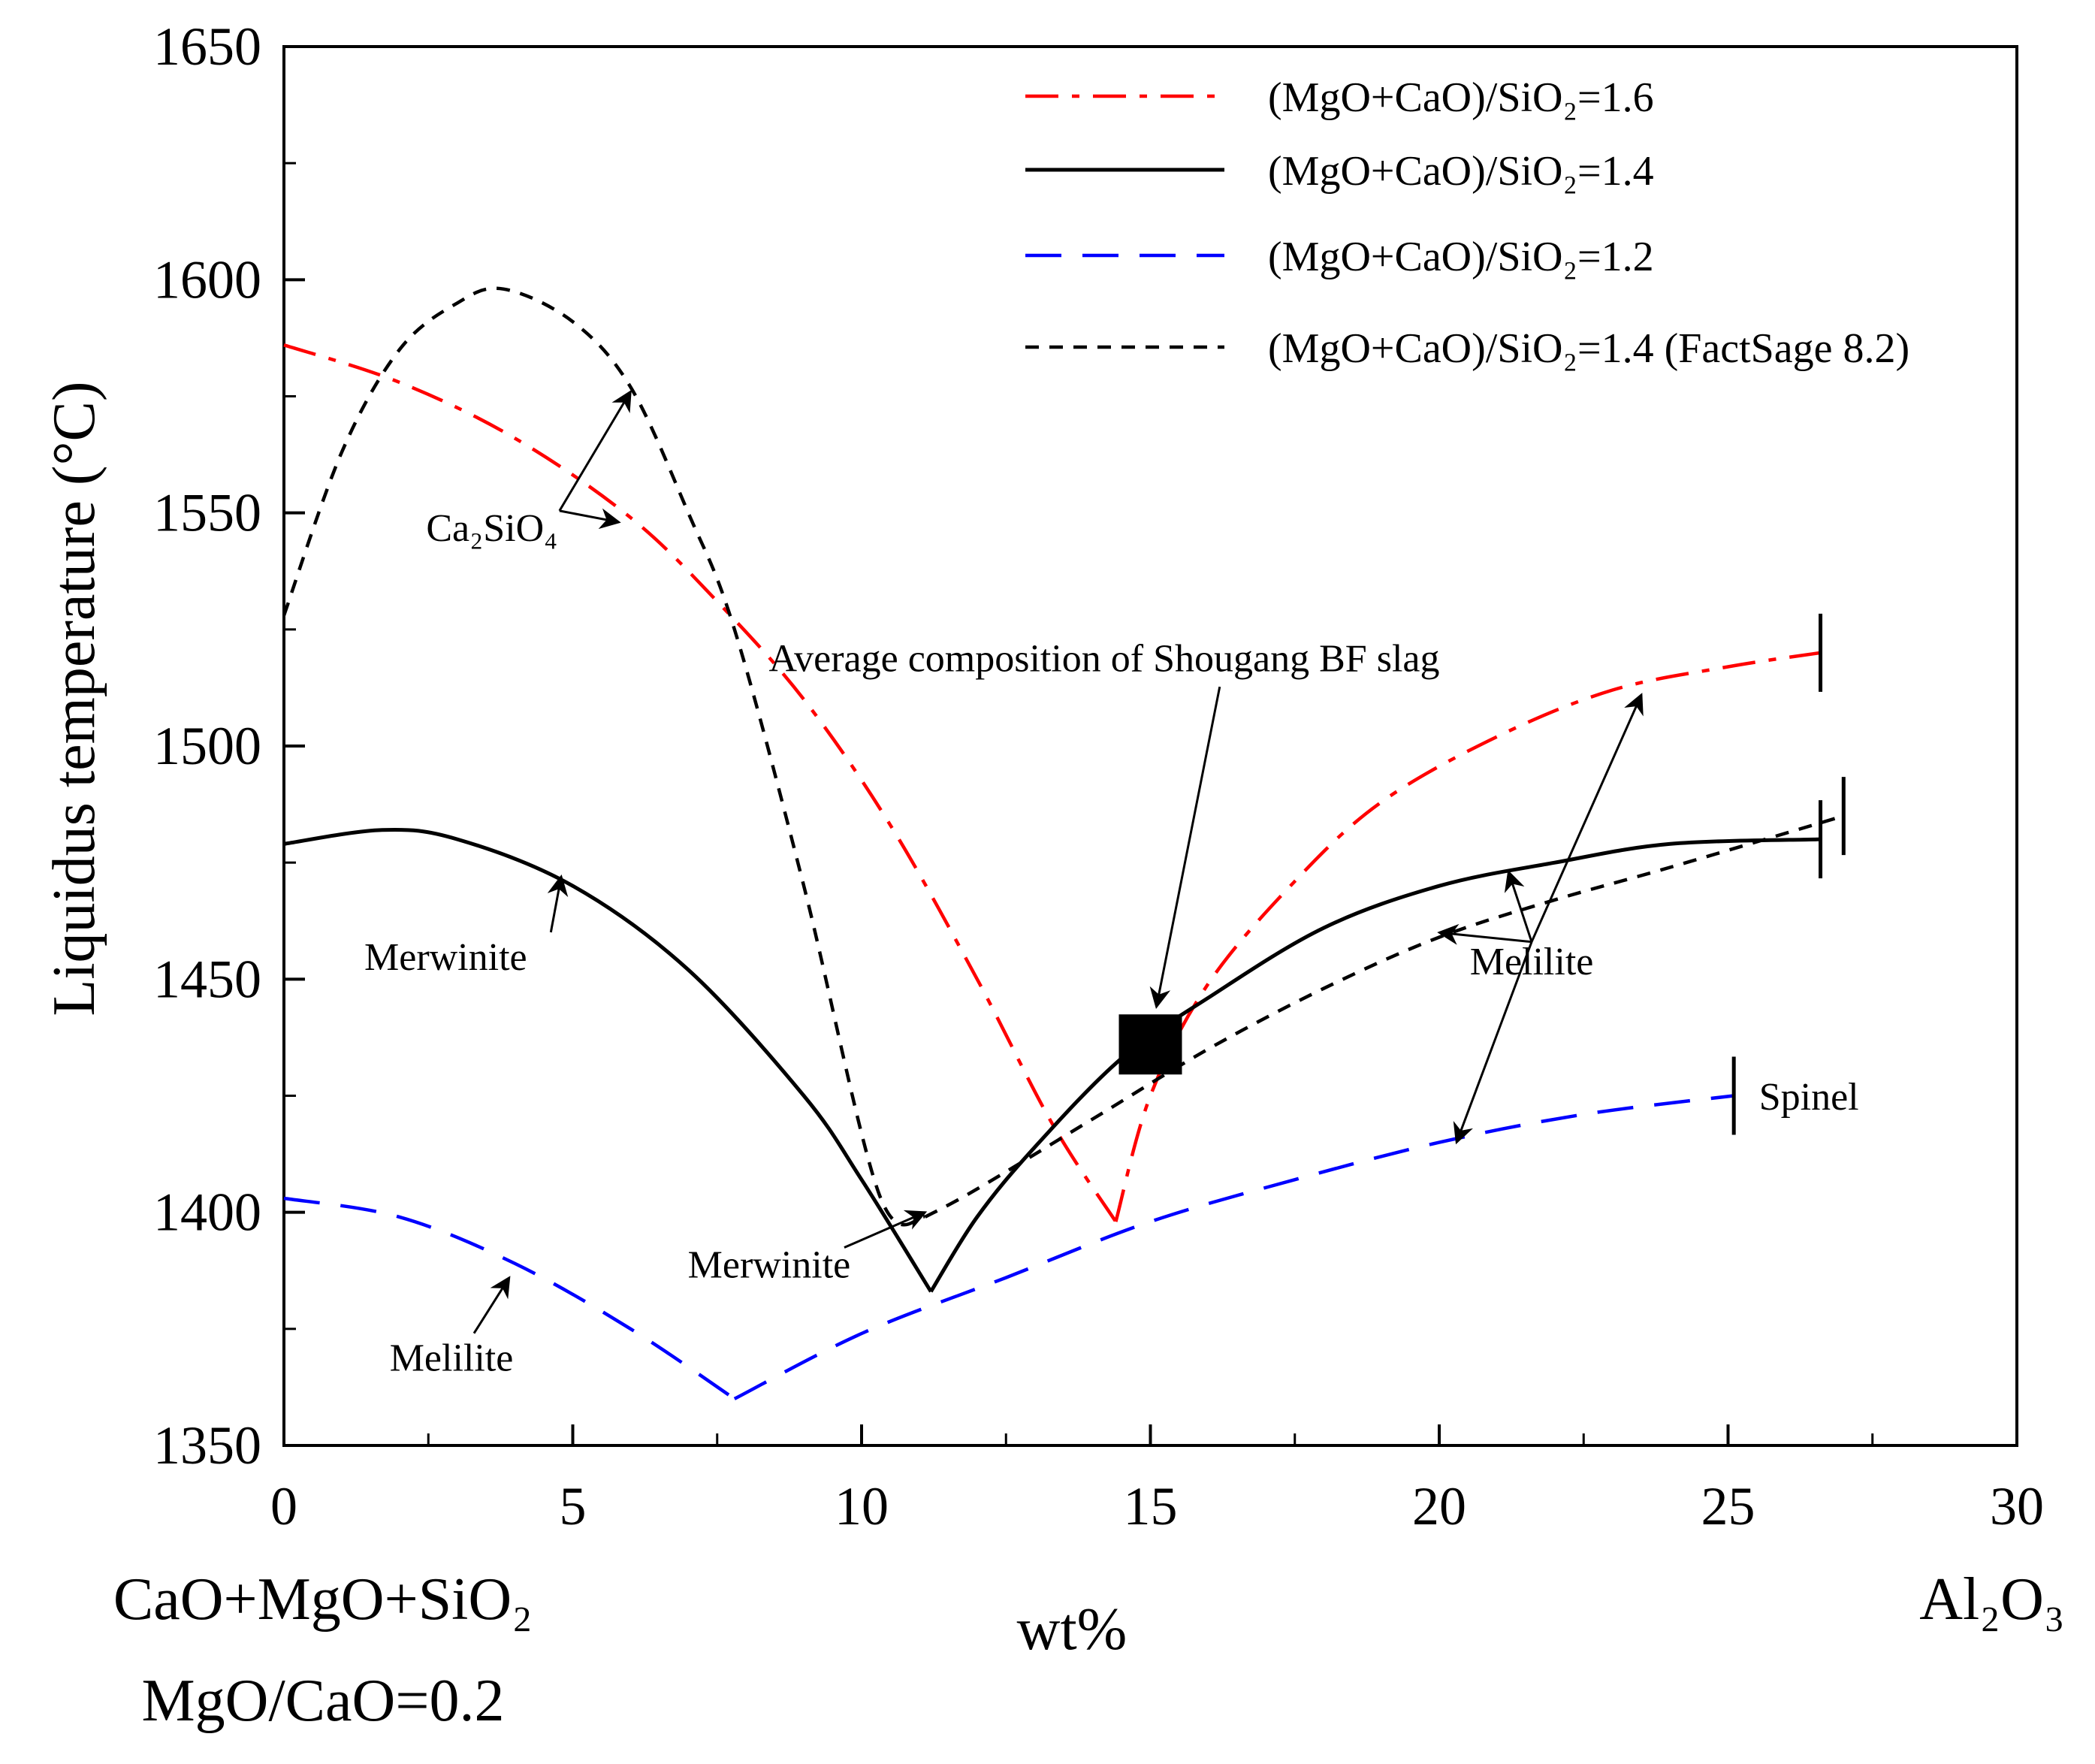  Describe the element at coordinates (283, 1506) in the screenshot. I see `x-tick-label: 0` at that location.